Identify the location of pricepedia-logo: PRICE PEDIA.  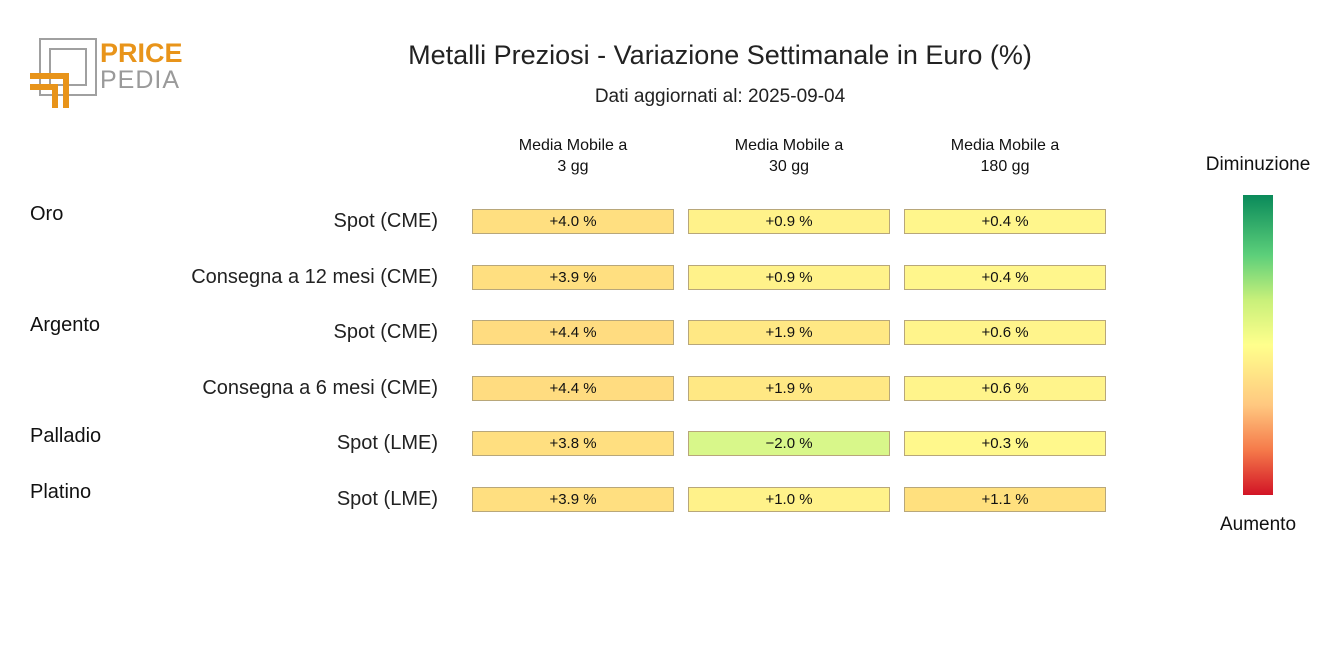
(108, 74).